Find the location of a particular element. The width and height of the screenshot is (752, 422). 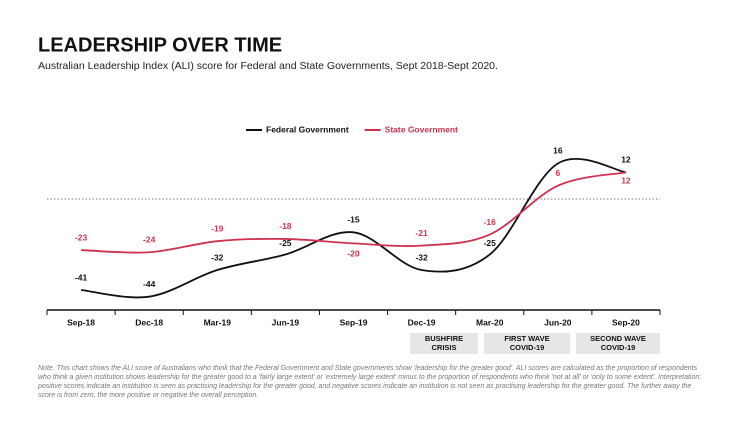

data-label: -21 is located at coordinates (421, 233).